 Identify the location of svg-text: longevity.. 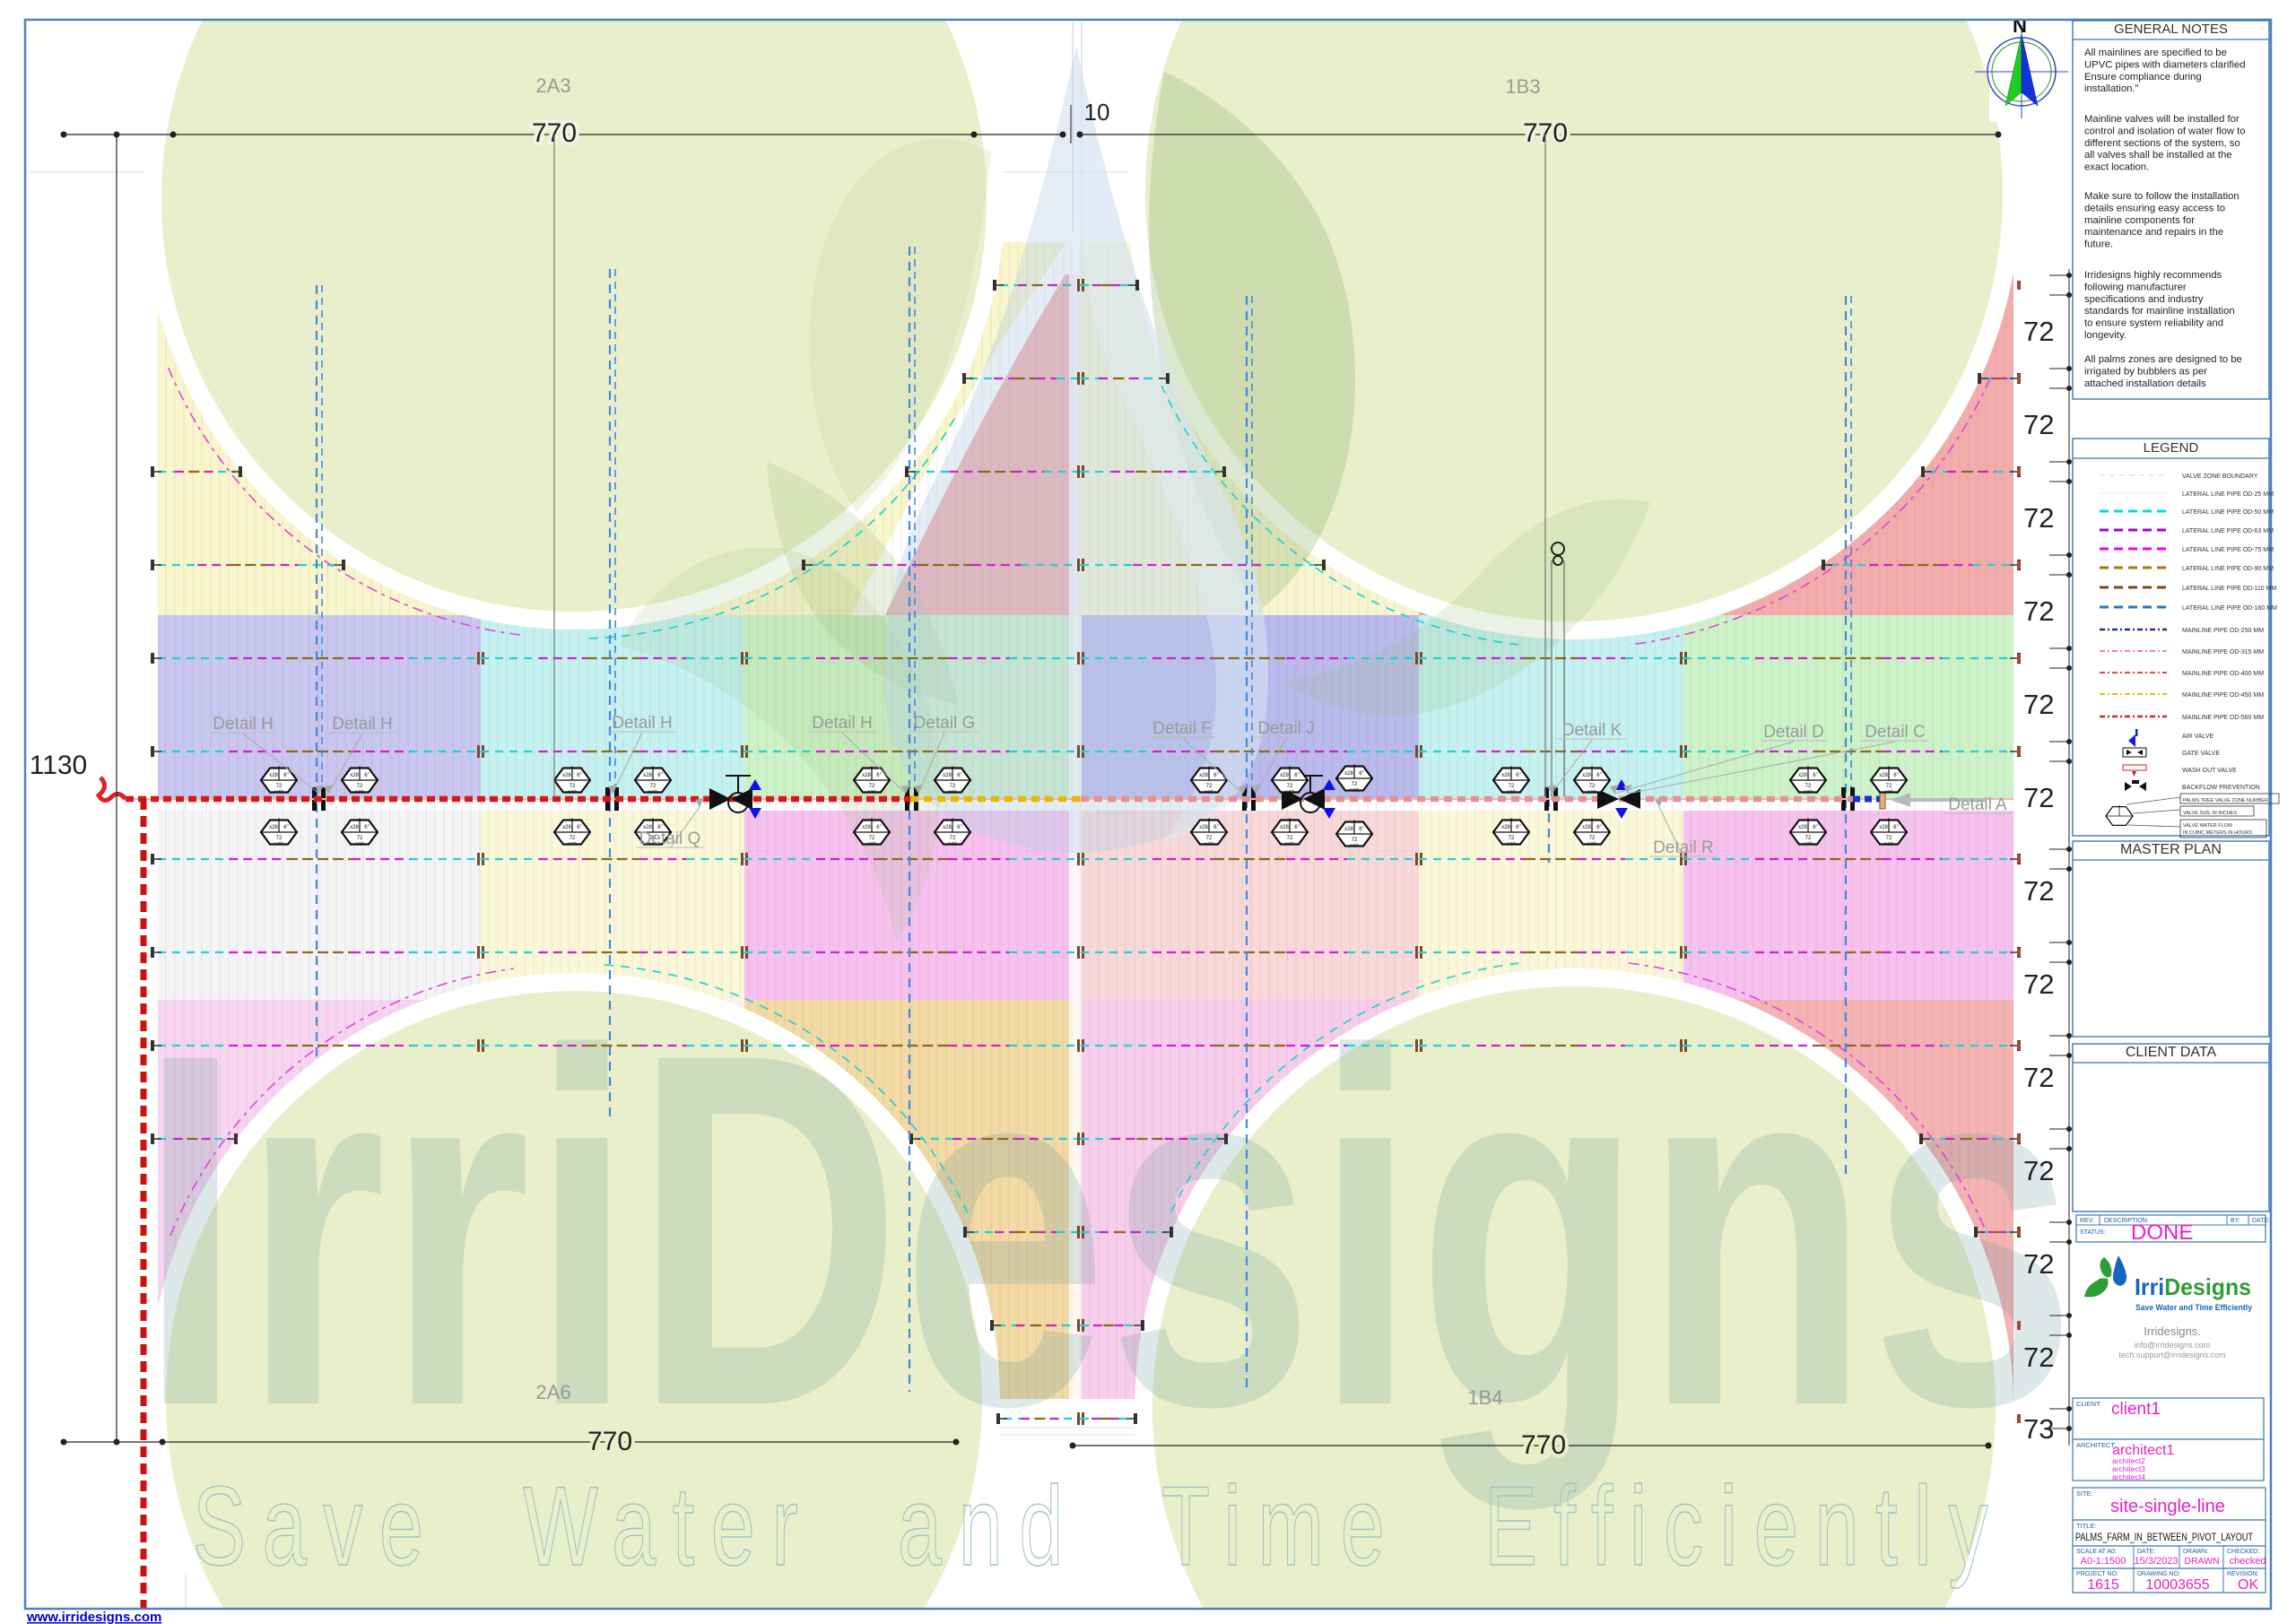
(2105, 335).